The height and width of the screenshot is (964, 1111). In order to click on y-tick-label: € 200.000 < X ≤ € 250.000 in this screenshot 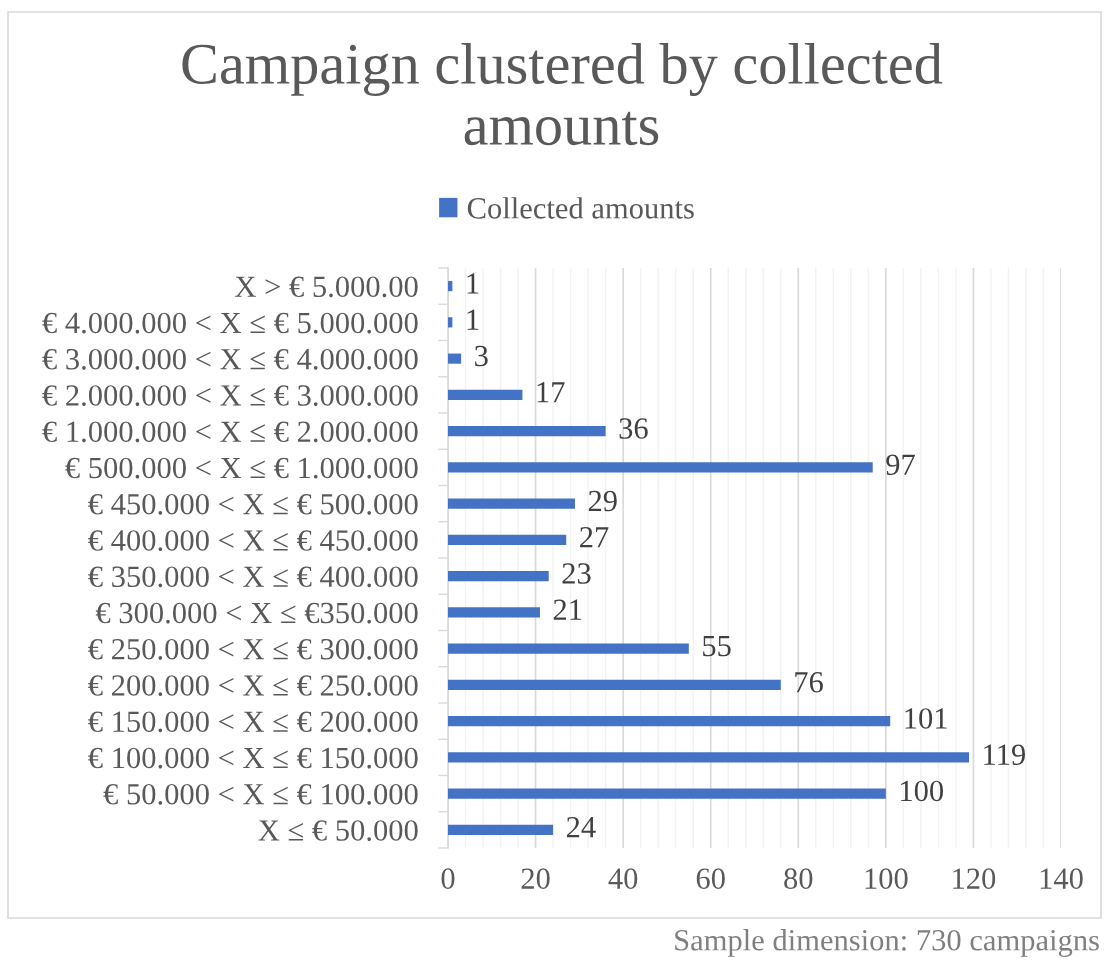, I will do `click(253, 685)`.